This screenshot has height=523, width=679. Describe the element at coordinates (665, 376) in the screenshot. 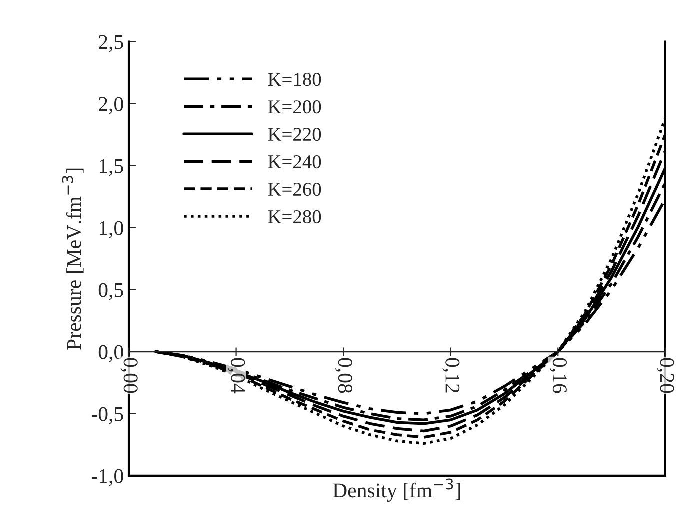

I see `x-tick-label: 0,20` at that location.